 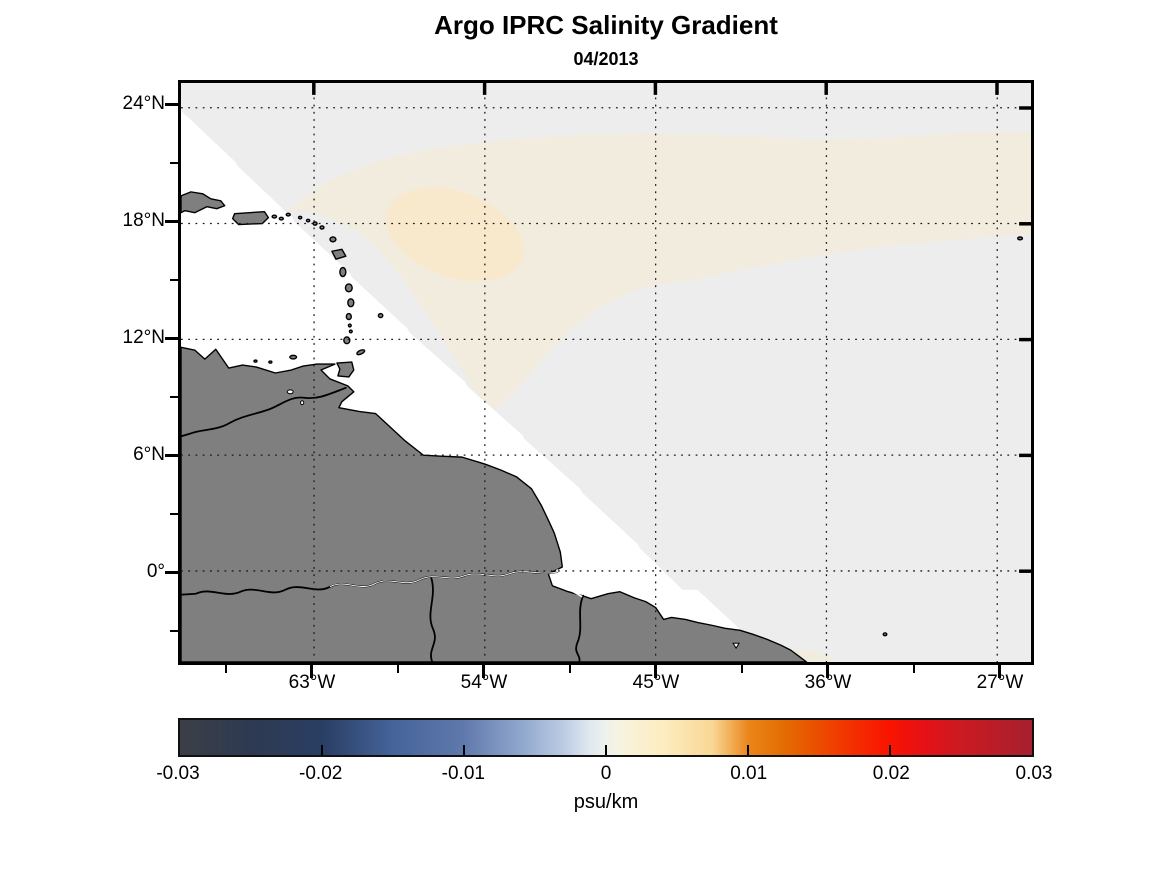 What do you see at coordinates (312, 682) in the screenshot?
I see `x-tick-label-63w: 63°W` at bounding box center [312, 682].